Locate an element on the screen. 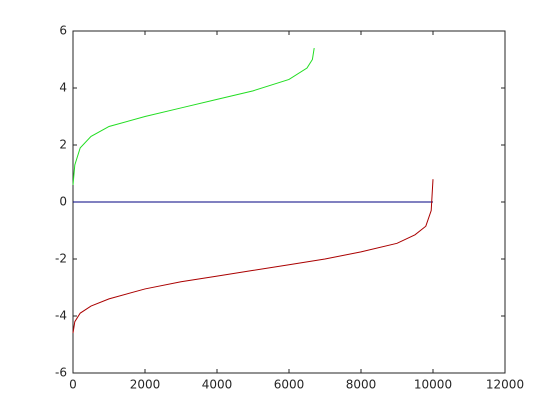 The image size is (560, 420). y-tick-label: 0 is located at coordinates (63, 202).